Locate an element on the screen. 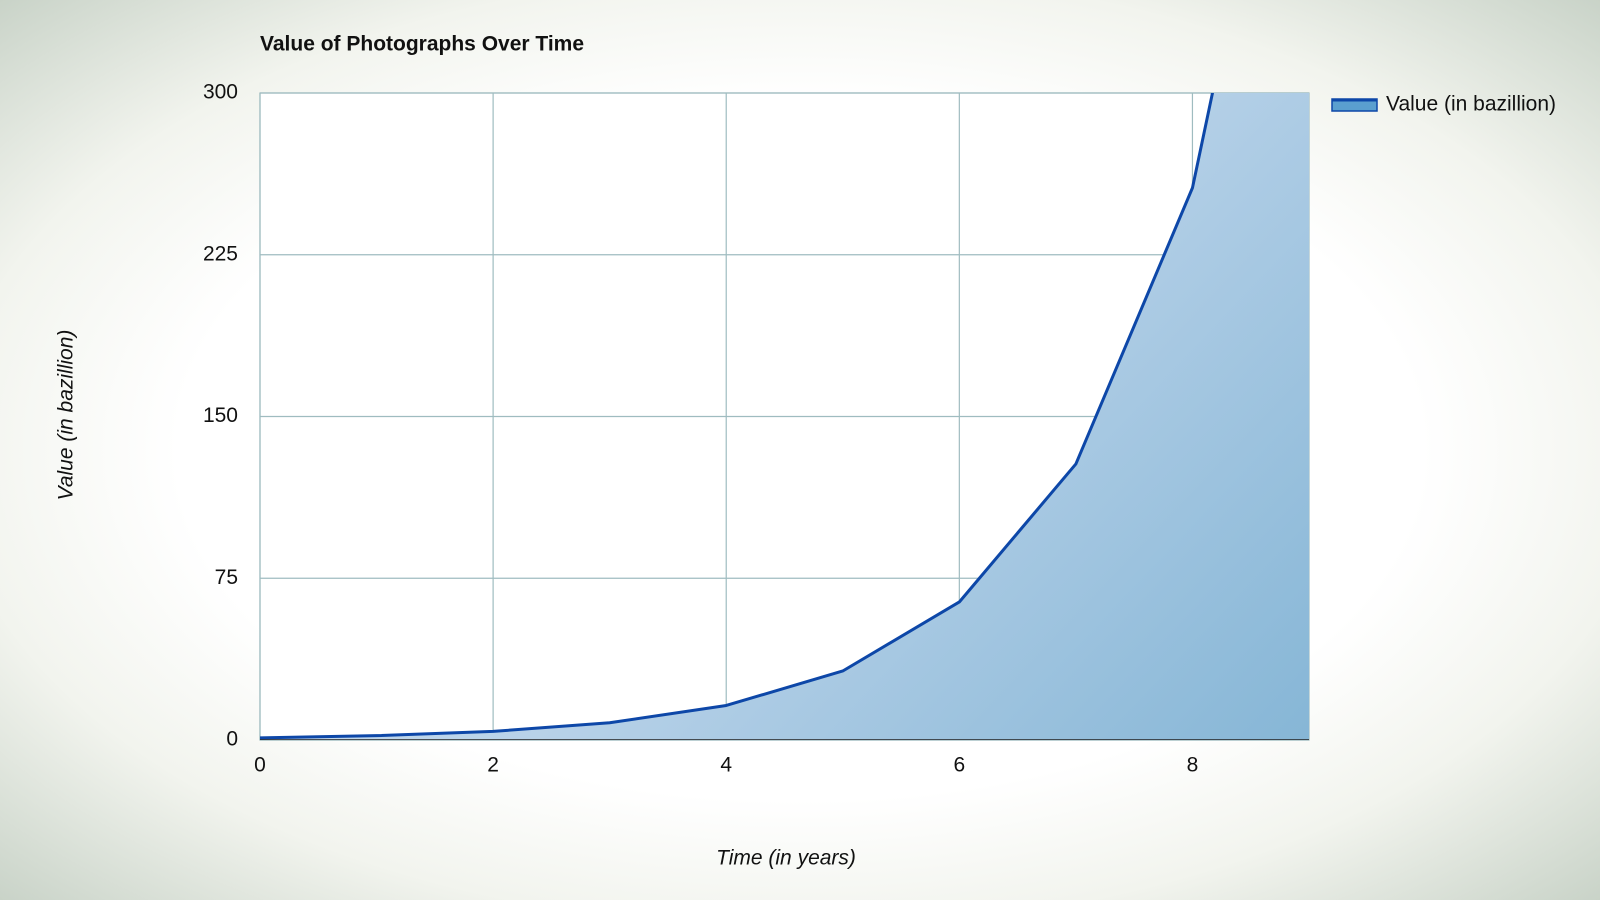 The image size is (1600, 900). x-tick-label: 2 is located at coordinates (493, 765).